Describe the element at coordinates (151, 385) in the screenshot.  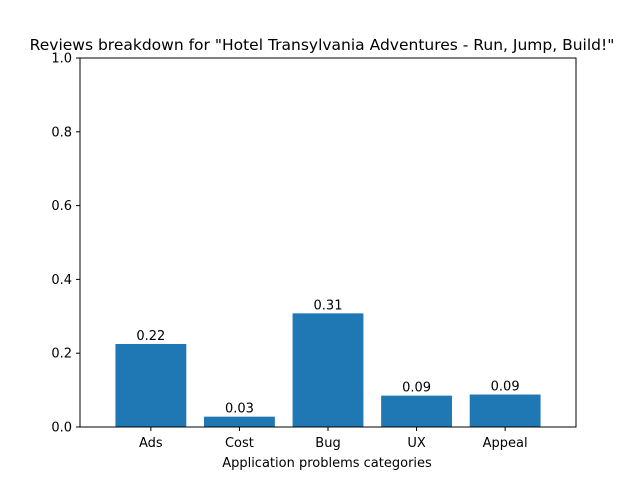
I see `bar-ads` at that location.